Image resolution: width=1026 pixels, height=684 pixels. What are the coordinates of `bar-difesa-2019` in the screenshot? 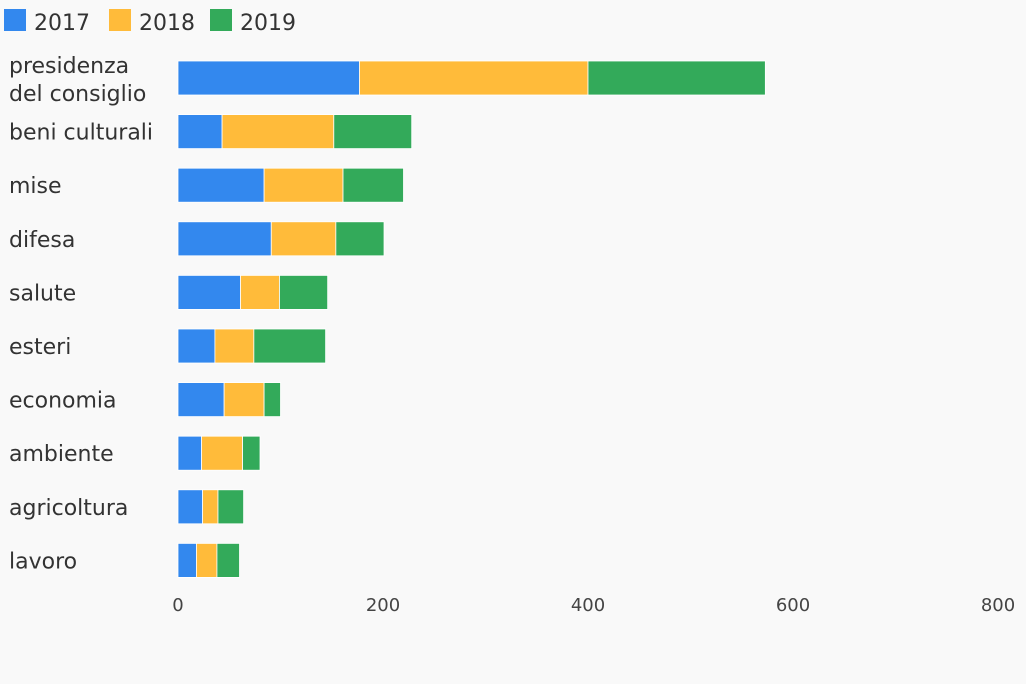 It's located at (360, 239).